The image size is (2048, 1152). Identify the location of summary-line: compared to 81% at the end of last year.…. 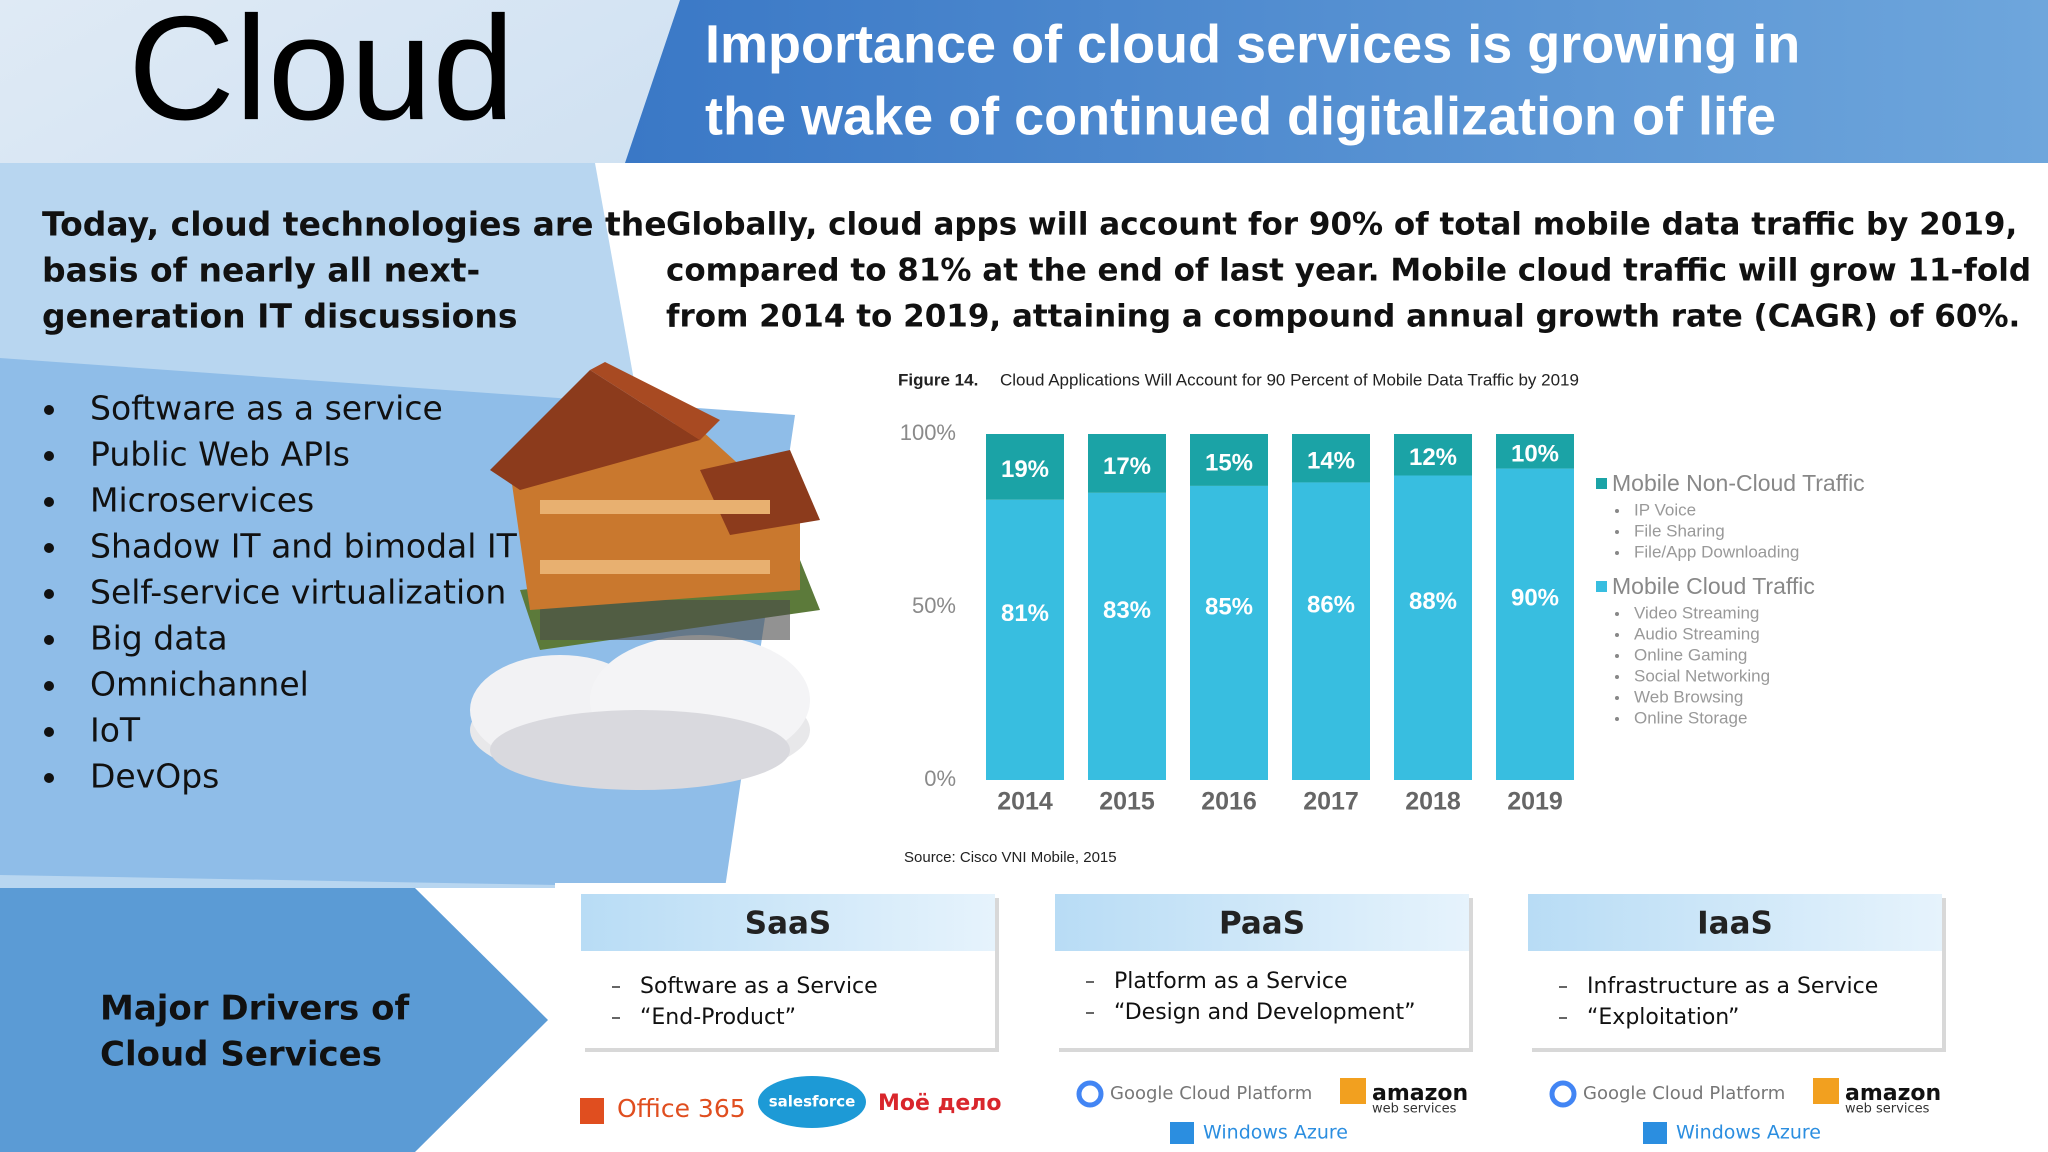
(1348, 271).